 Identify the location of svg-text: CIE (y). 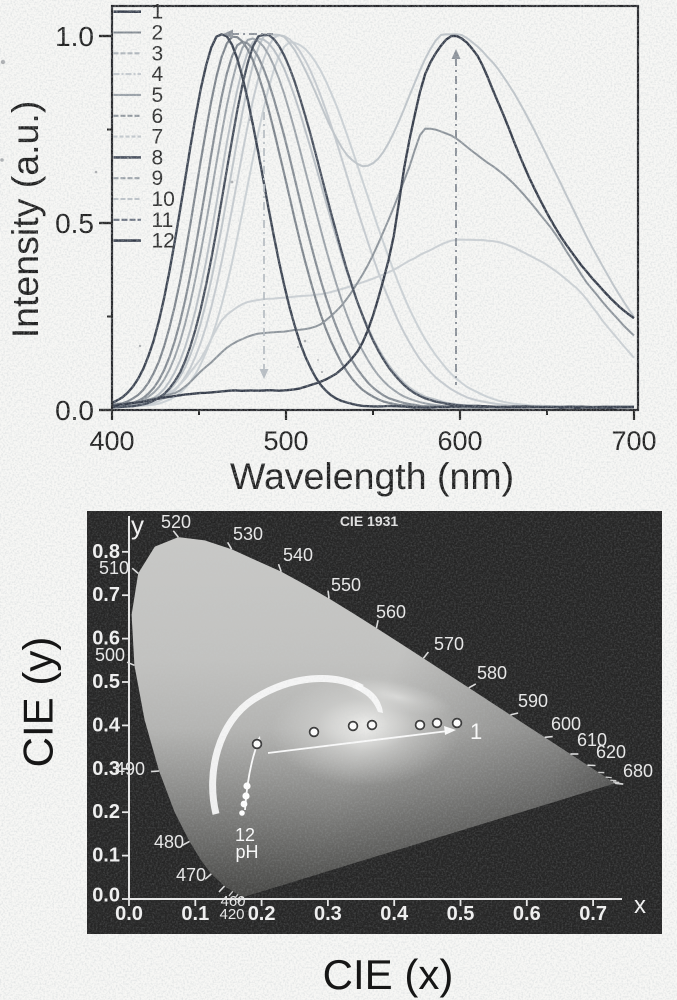
(38, 702).